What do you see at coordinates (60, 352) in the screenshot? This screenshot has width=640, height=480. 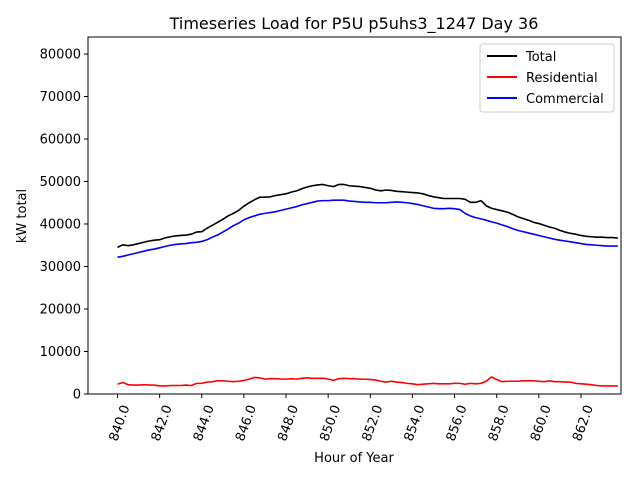 I see `y-tick-label: 10000` at bounding box center [60, 352].